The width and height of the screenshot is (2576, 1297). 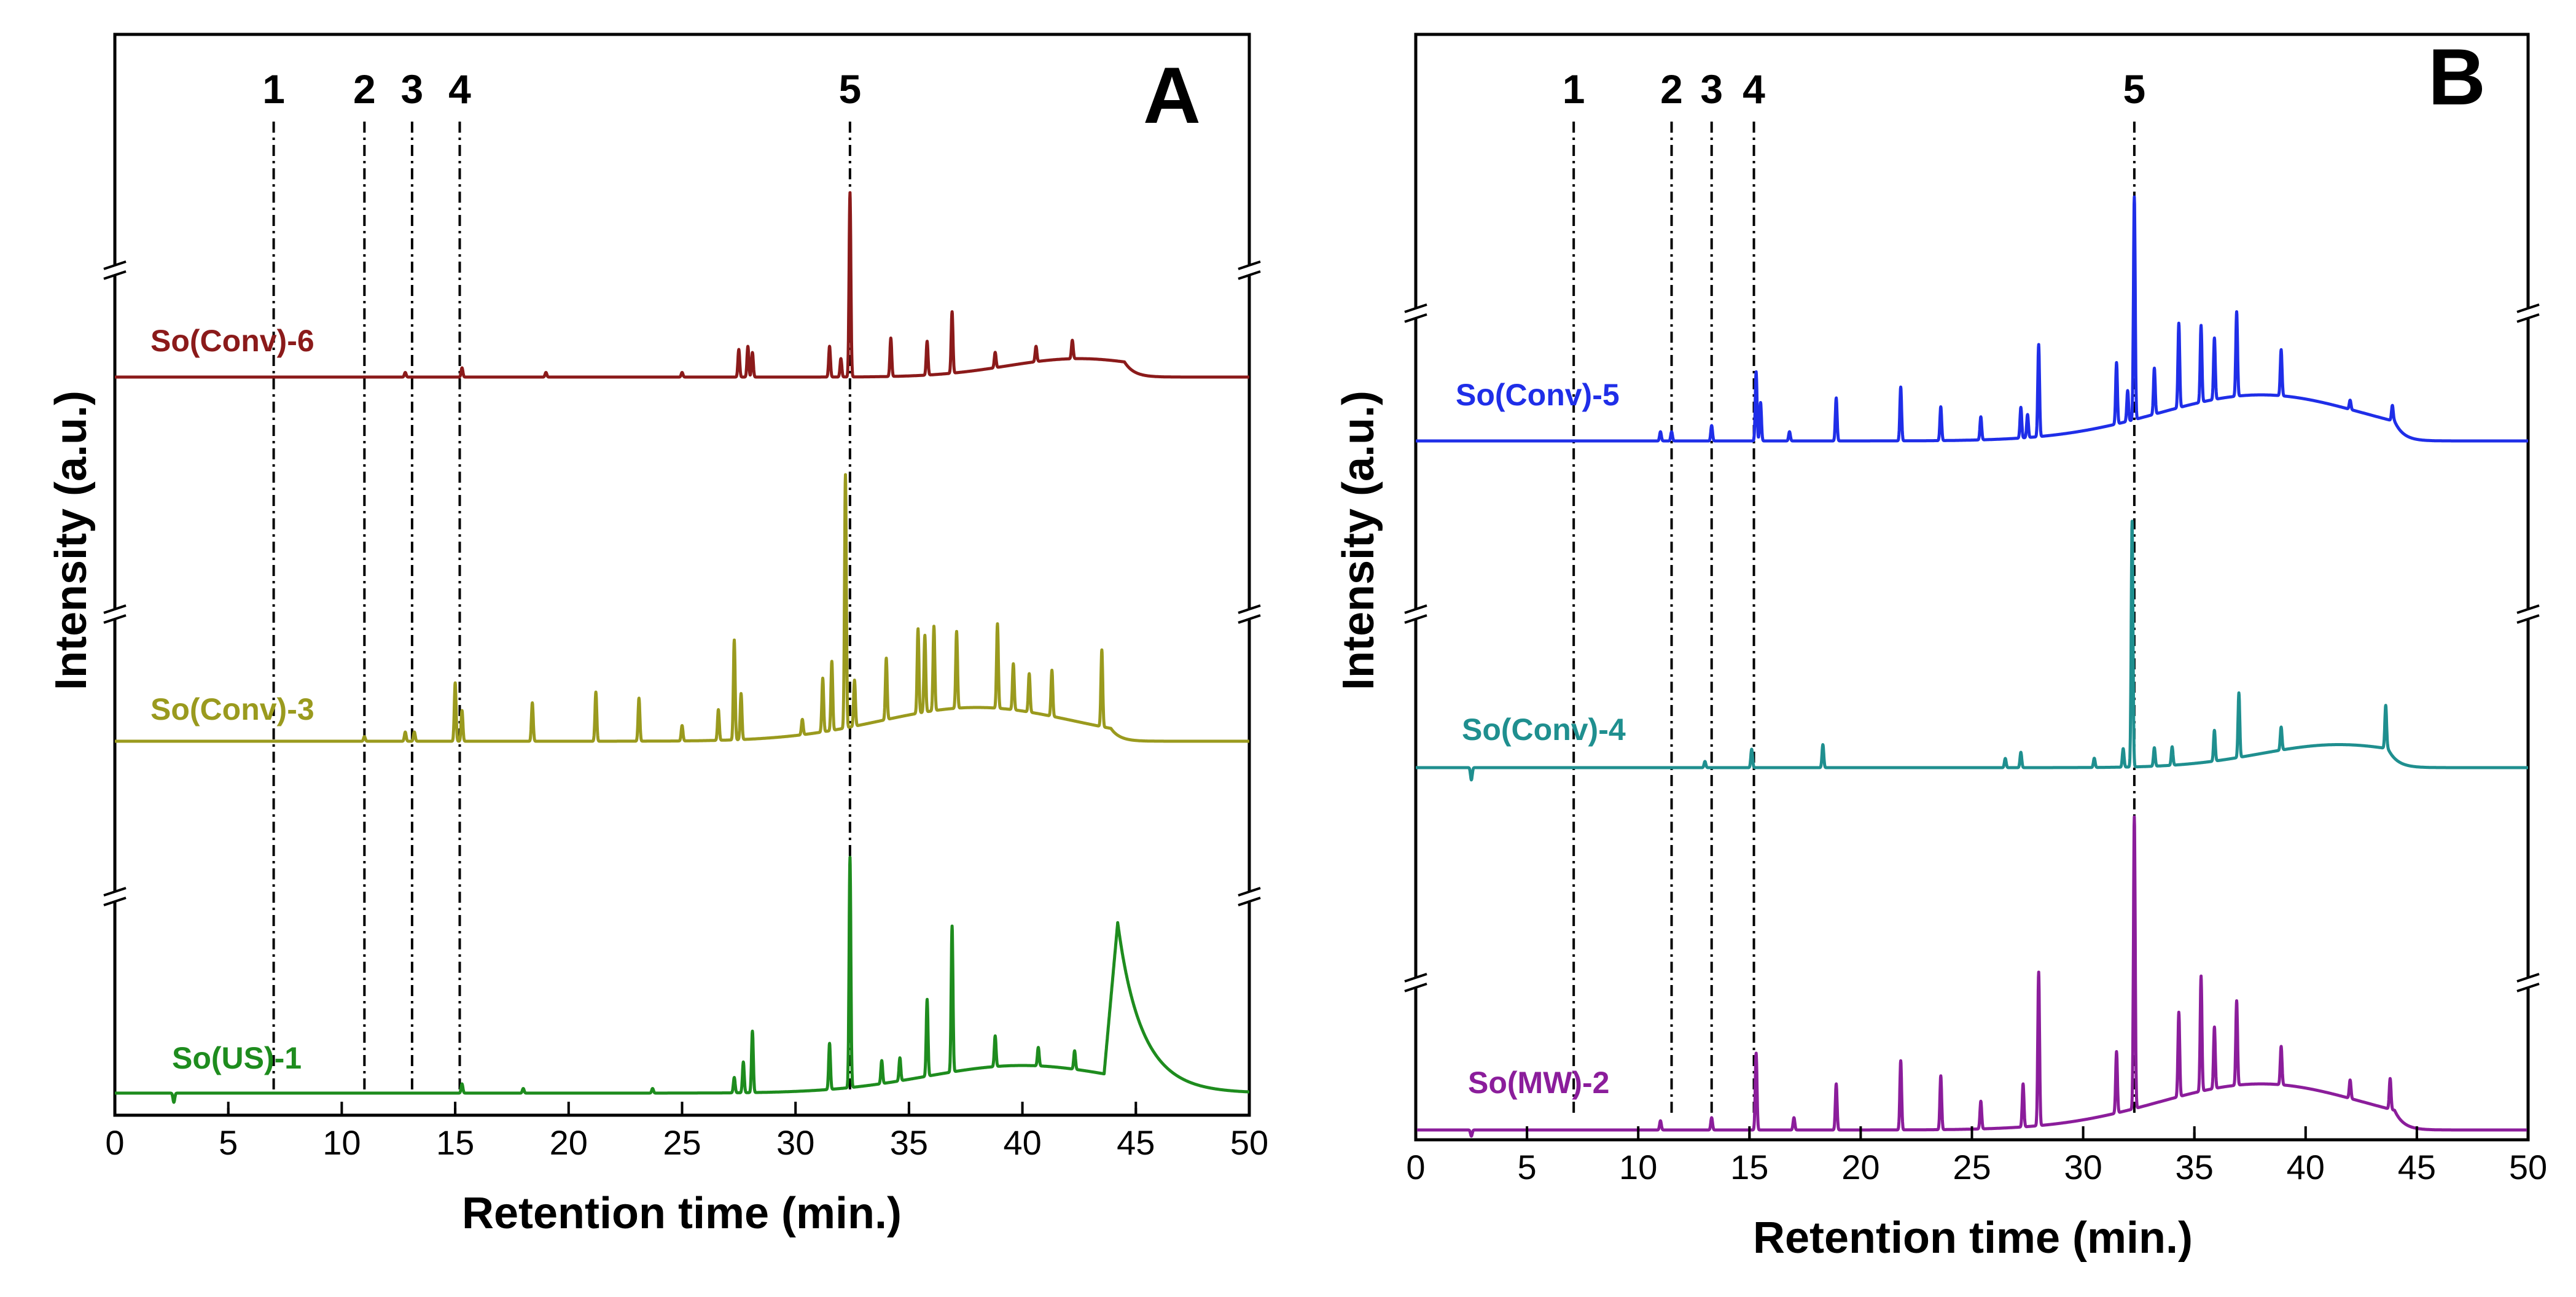 I want to click on panel-b-letter: B, so click(x=2457, y=77).